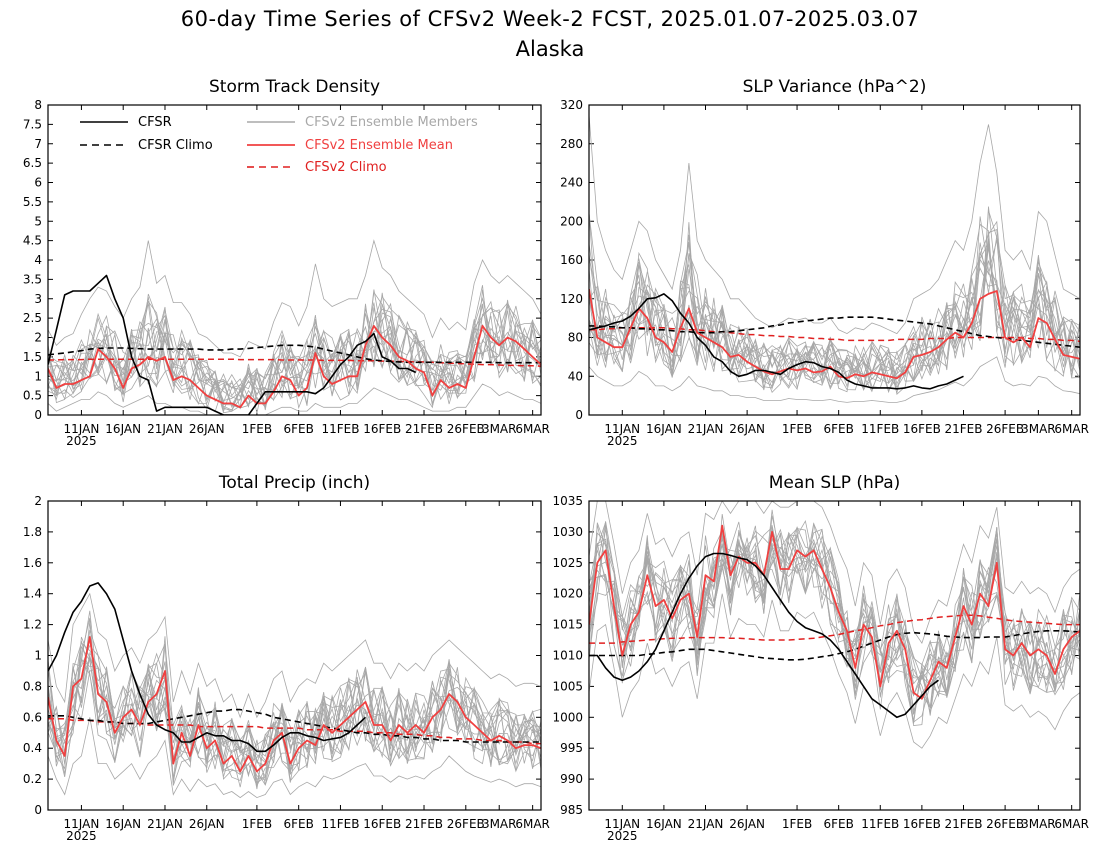  Describe the element at coordinates (32, 279) in the screenshot. I see `y-tick-label: 3.5` at that location.